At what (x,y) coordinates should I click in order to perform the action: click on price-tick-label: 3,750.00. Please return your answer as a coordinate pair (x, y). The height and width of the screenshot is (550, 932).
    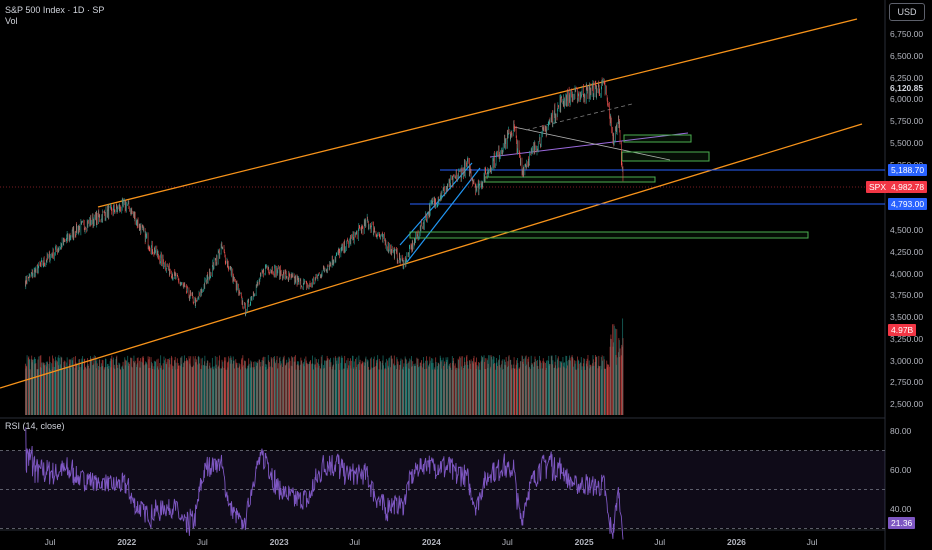
    Looking at the image, I should click on (907, 295).